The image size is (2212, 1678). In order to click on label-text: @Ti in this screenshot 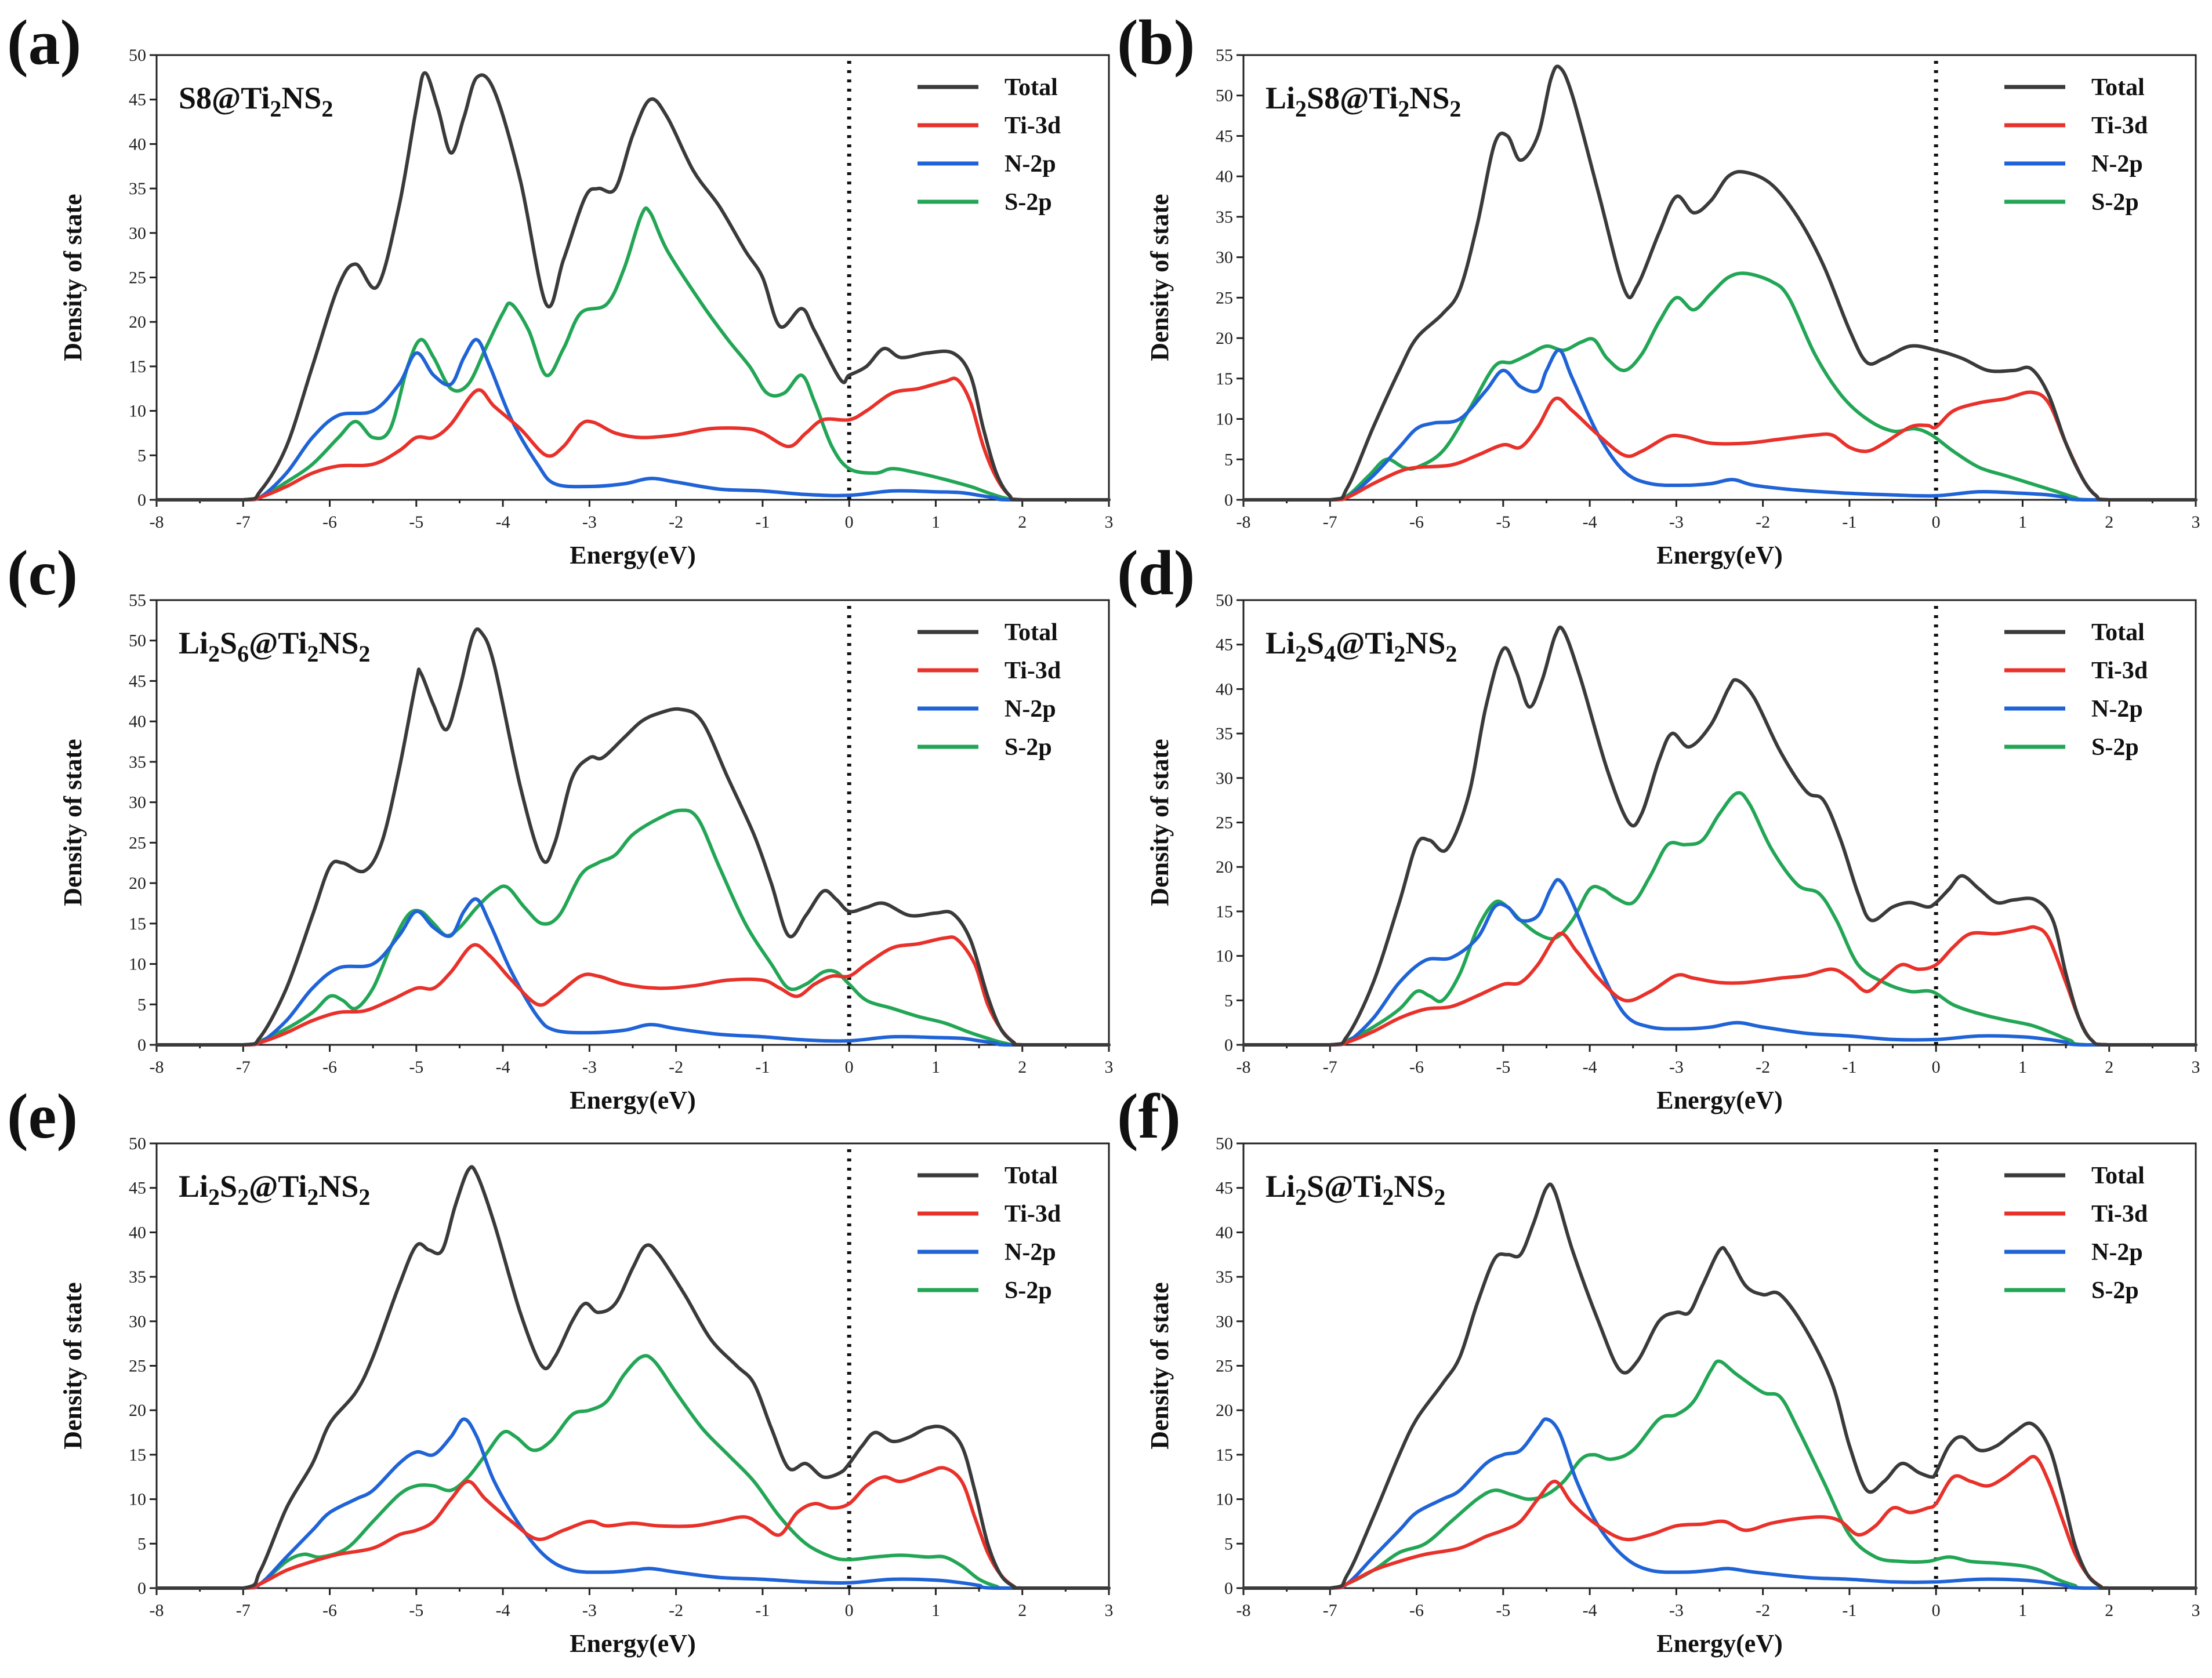, I will do `click(278, 643)`.